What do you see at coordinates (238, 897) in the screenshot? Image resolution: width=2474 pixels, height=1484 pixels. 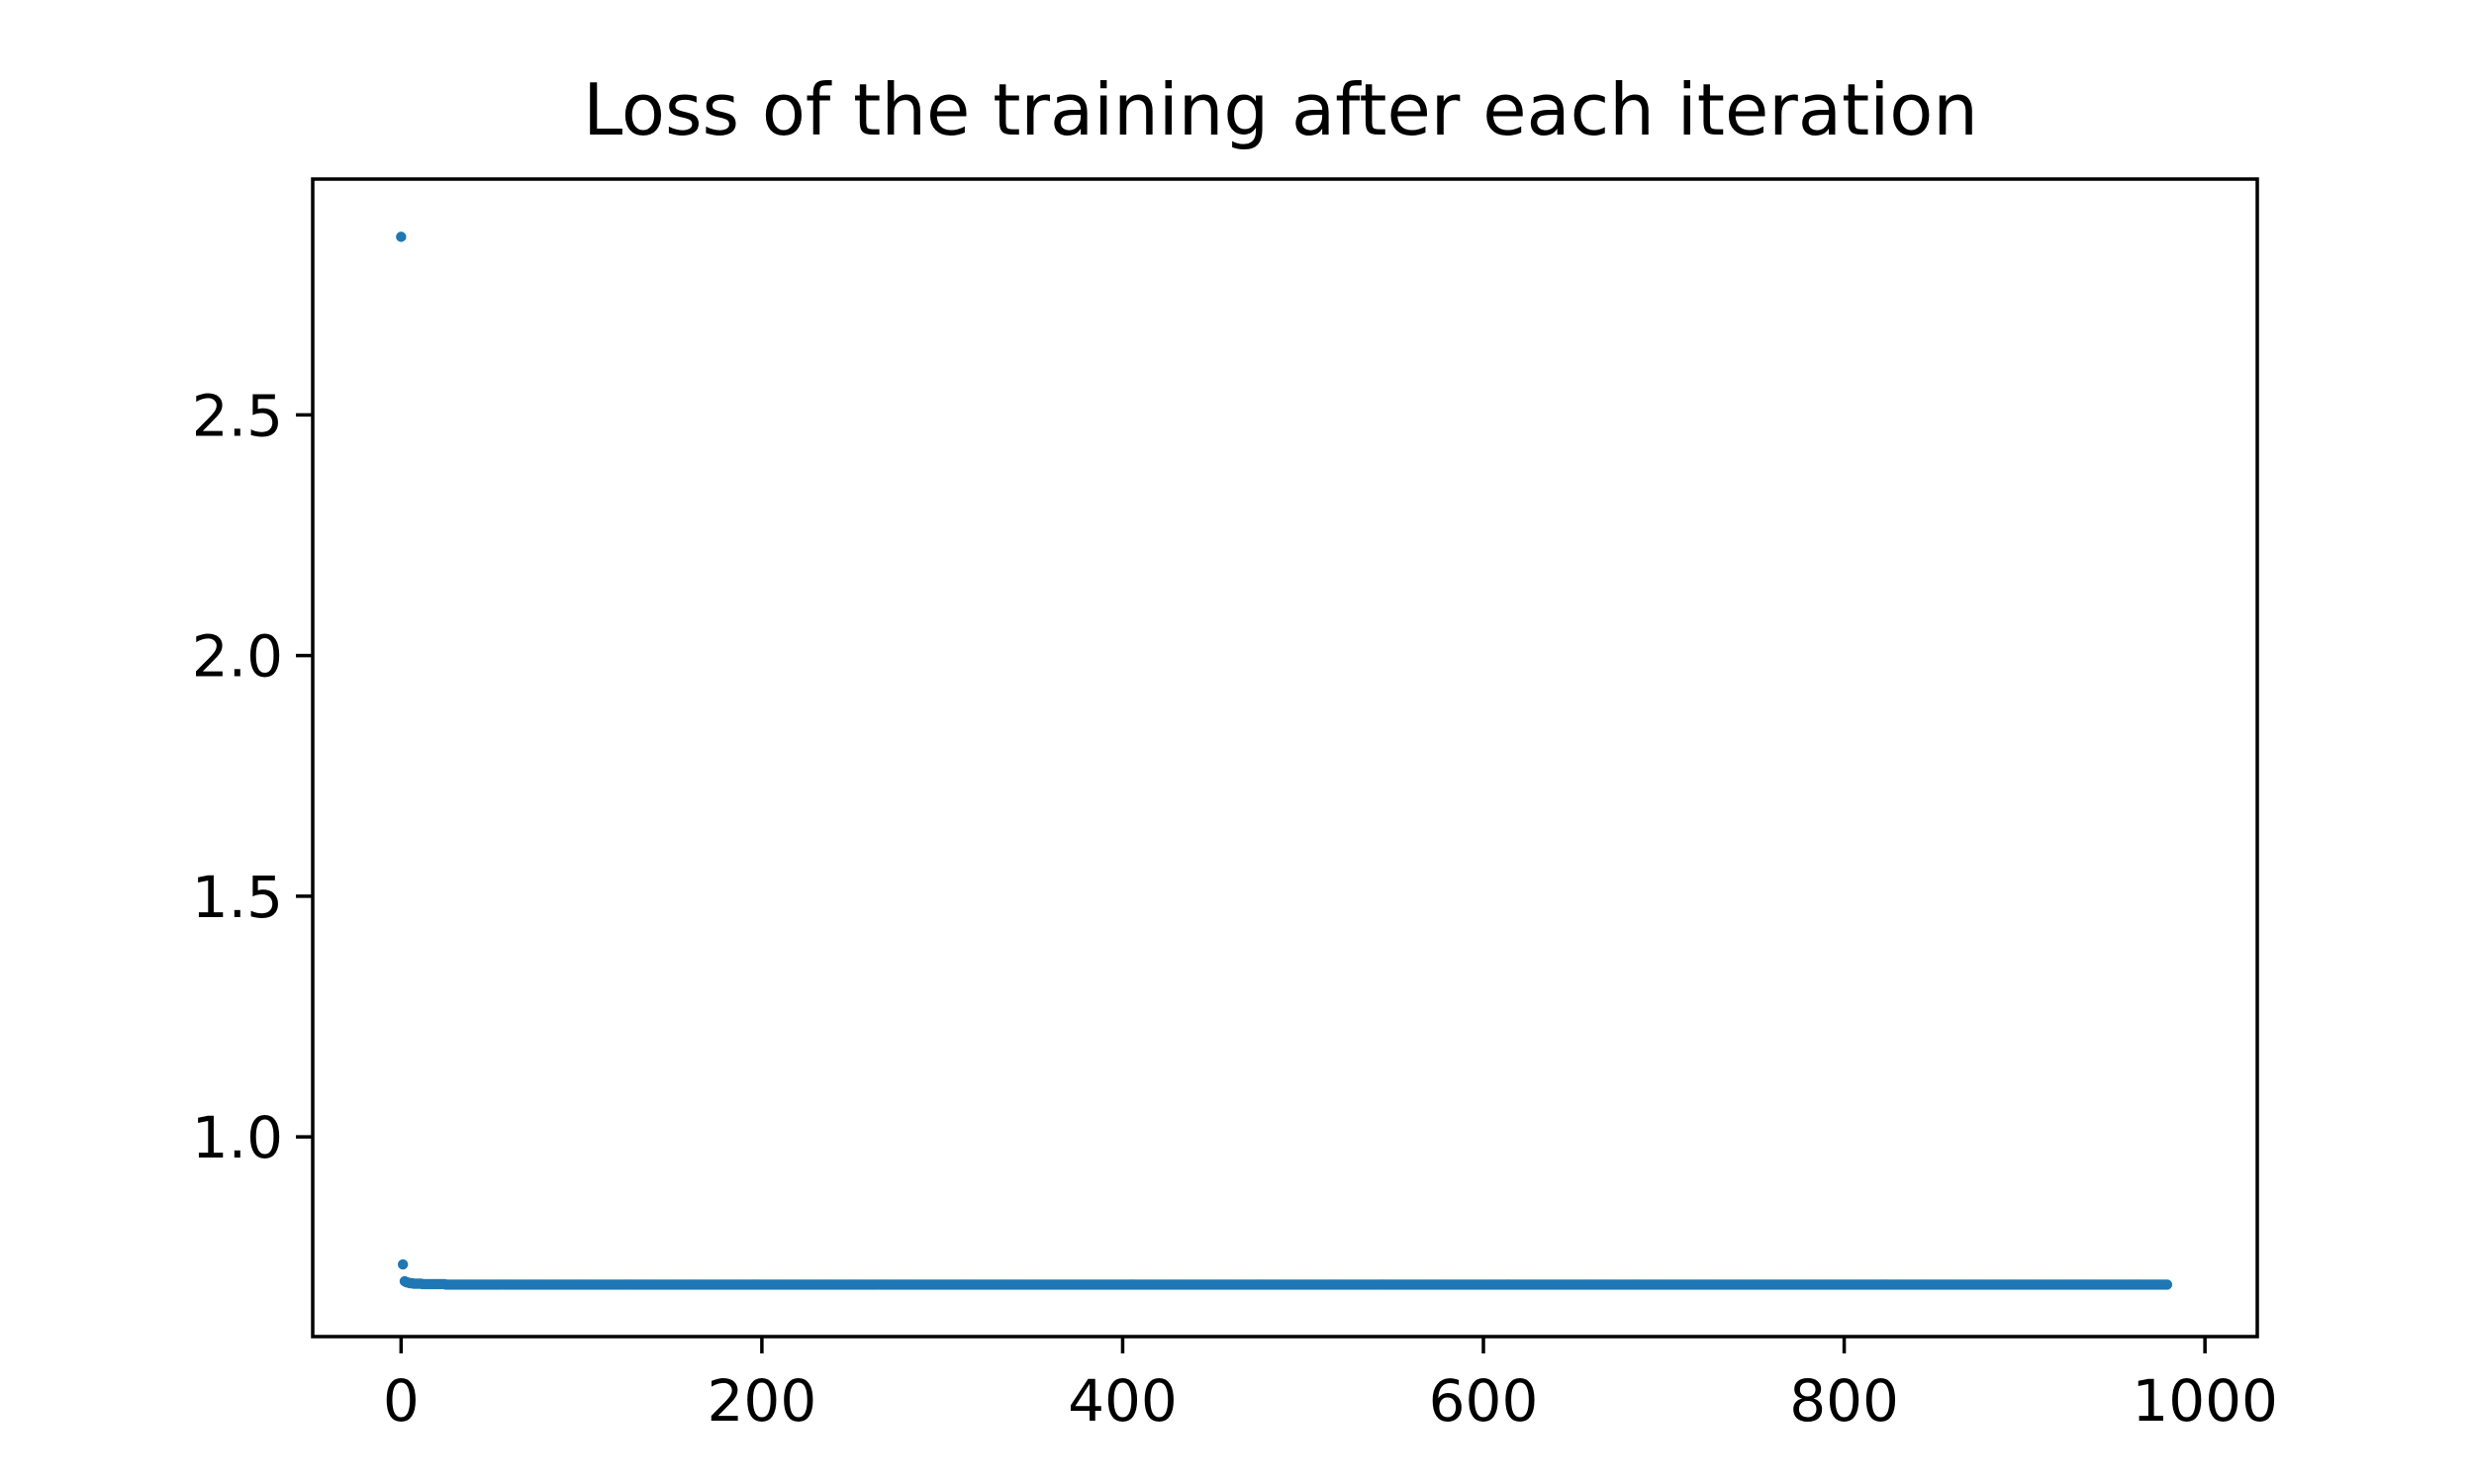 I see `y-tick-label: 1.5` at bounding box center [238, 897].